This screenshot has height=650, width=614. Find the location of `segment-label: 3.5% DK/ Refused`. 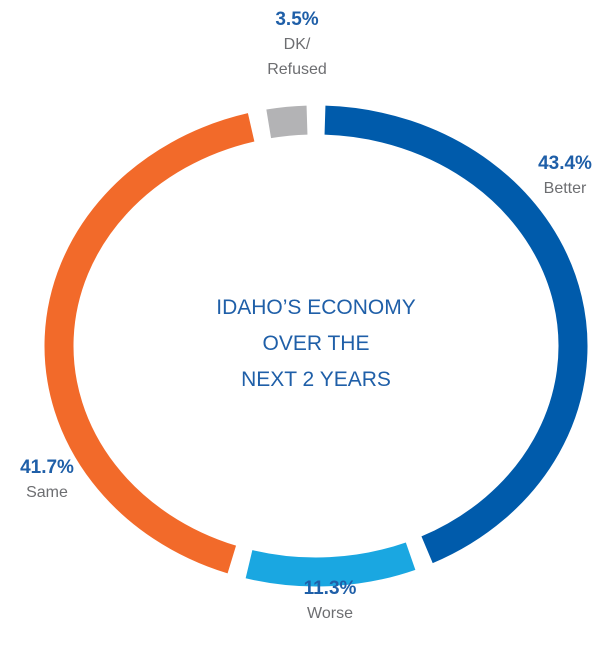

segment-label: 3.5% DK/ Refused is located at coordinates (297, 45).